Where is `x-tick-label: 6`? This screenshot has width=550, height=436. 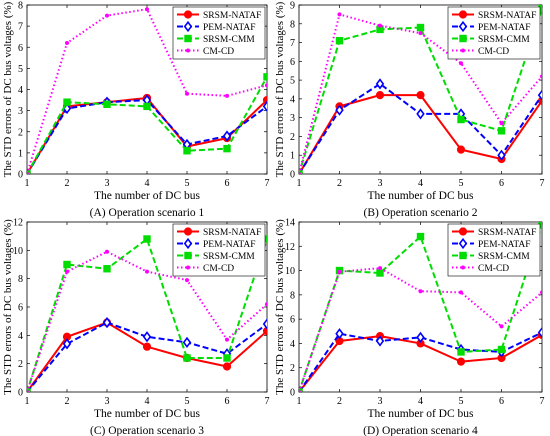 x-tick-label: 6 is located at coordinates (227, 183).